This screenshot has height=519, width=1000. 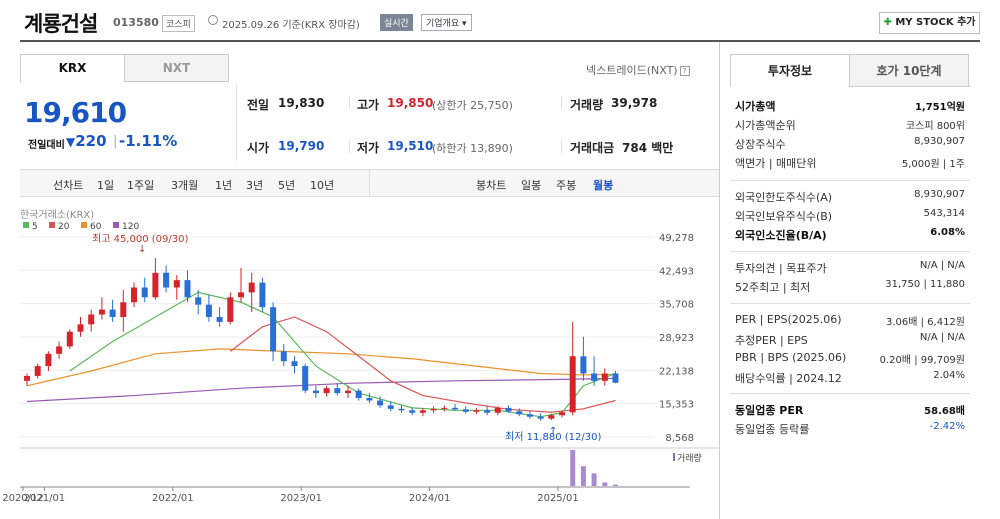 What do you see at coordinates (322, 185) in the screenshot?
I see `period-10y: 10년` at bounding box center [322, 185].